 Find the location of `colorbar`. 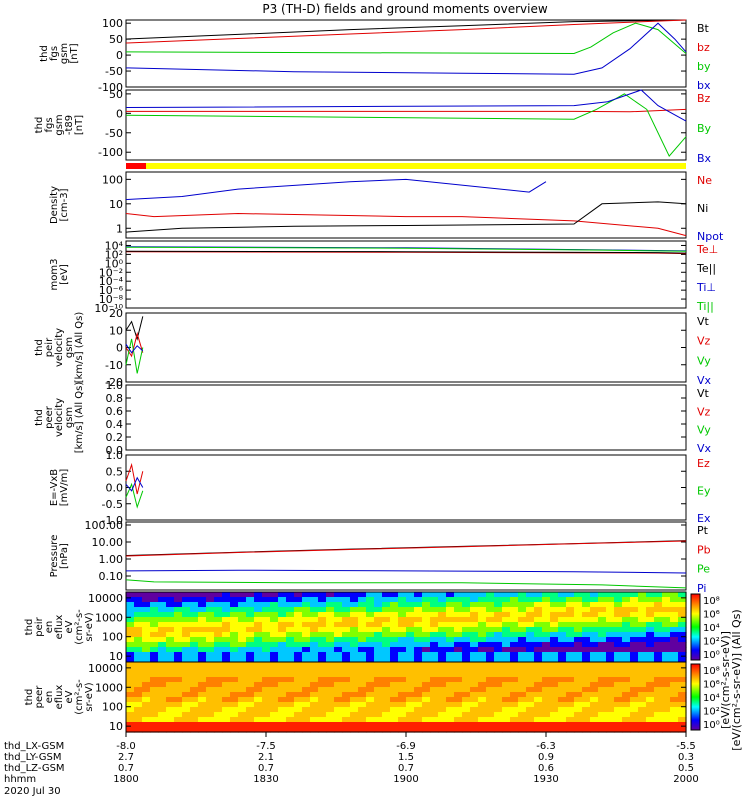

colorbar is located at coordinates (695, 697).